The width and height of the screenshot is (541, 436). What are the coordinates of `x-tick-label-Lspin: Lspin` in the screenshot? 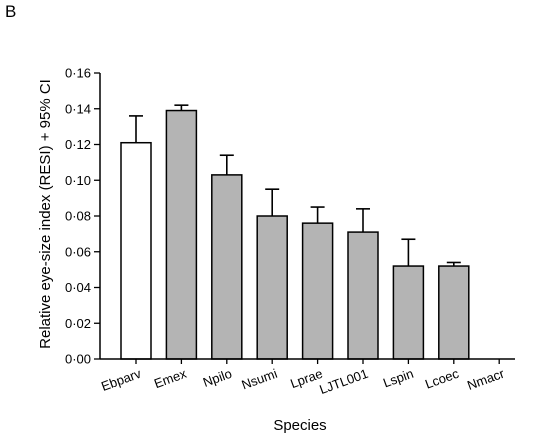 It's located at (398, 378).